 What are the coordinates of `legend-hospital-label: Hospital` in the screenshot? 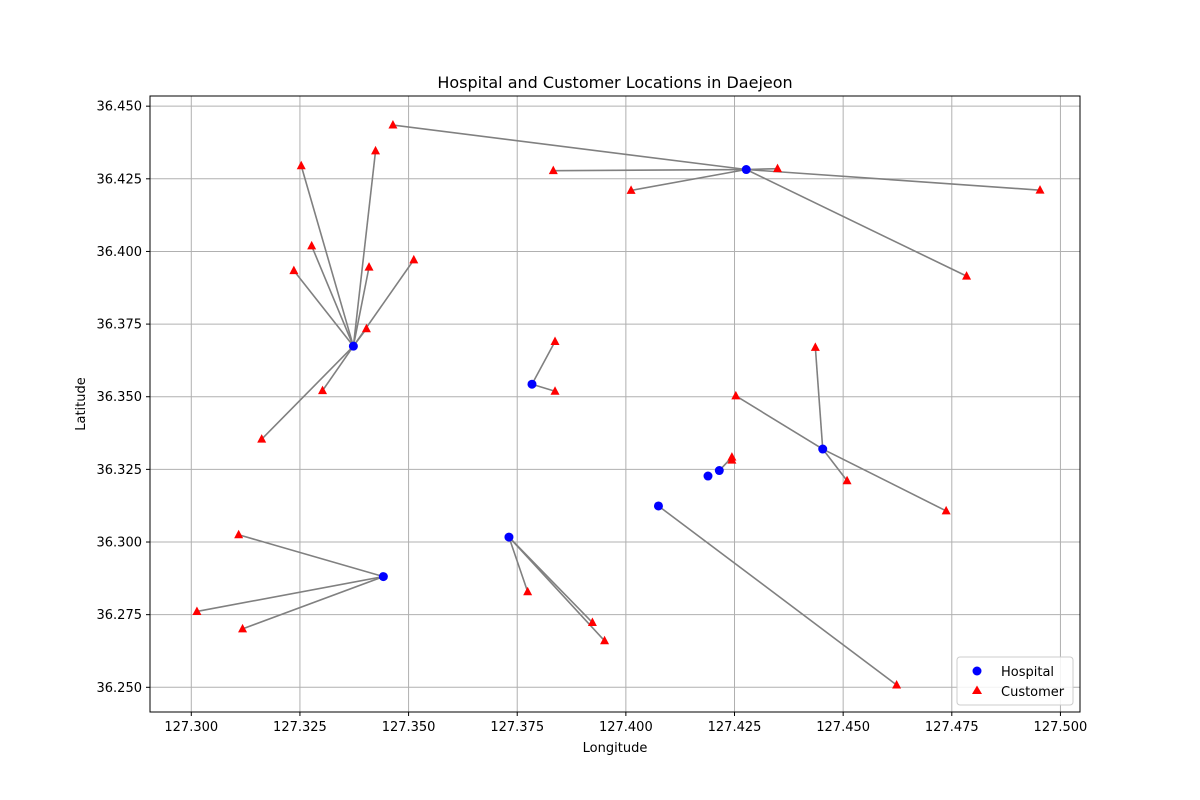 It's located at (1027, 672).